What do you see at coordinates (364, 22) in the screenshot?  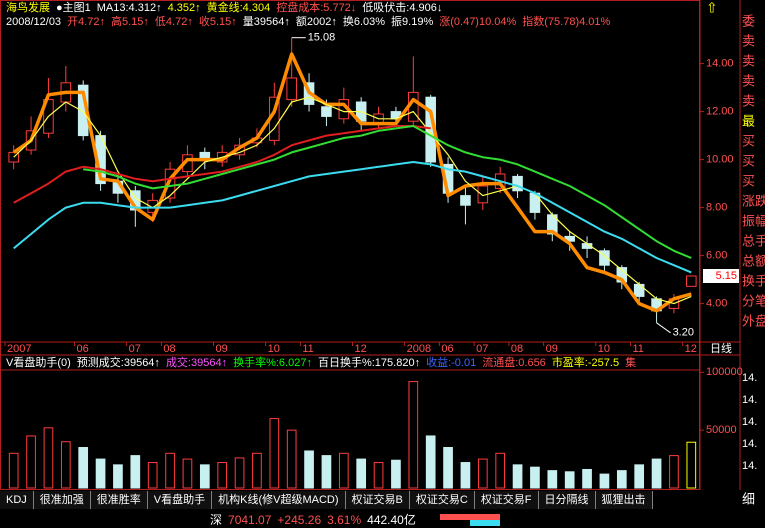 I see `info-text: 换6.03%` at bounding box center [364, 22].